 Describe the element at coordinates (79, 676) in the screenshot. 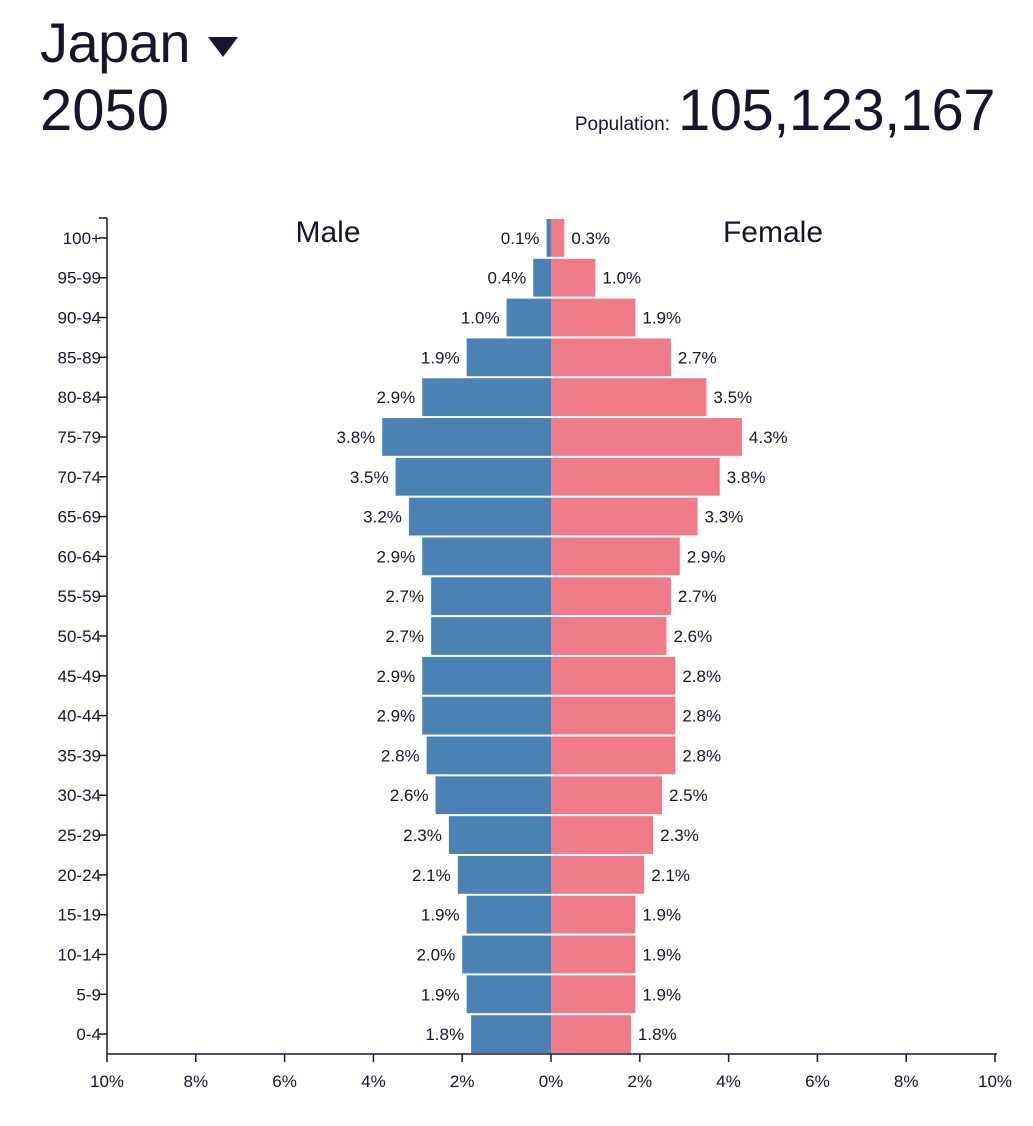

I see `age-group-label: 45-49` at that location.